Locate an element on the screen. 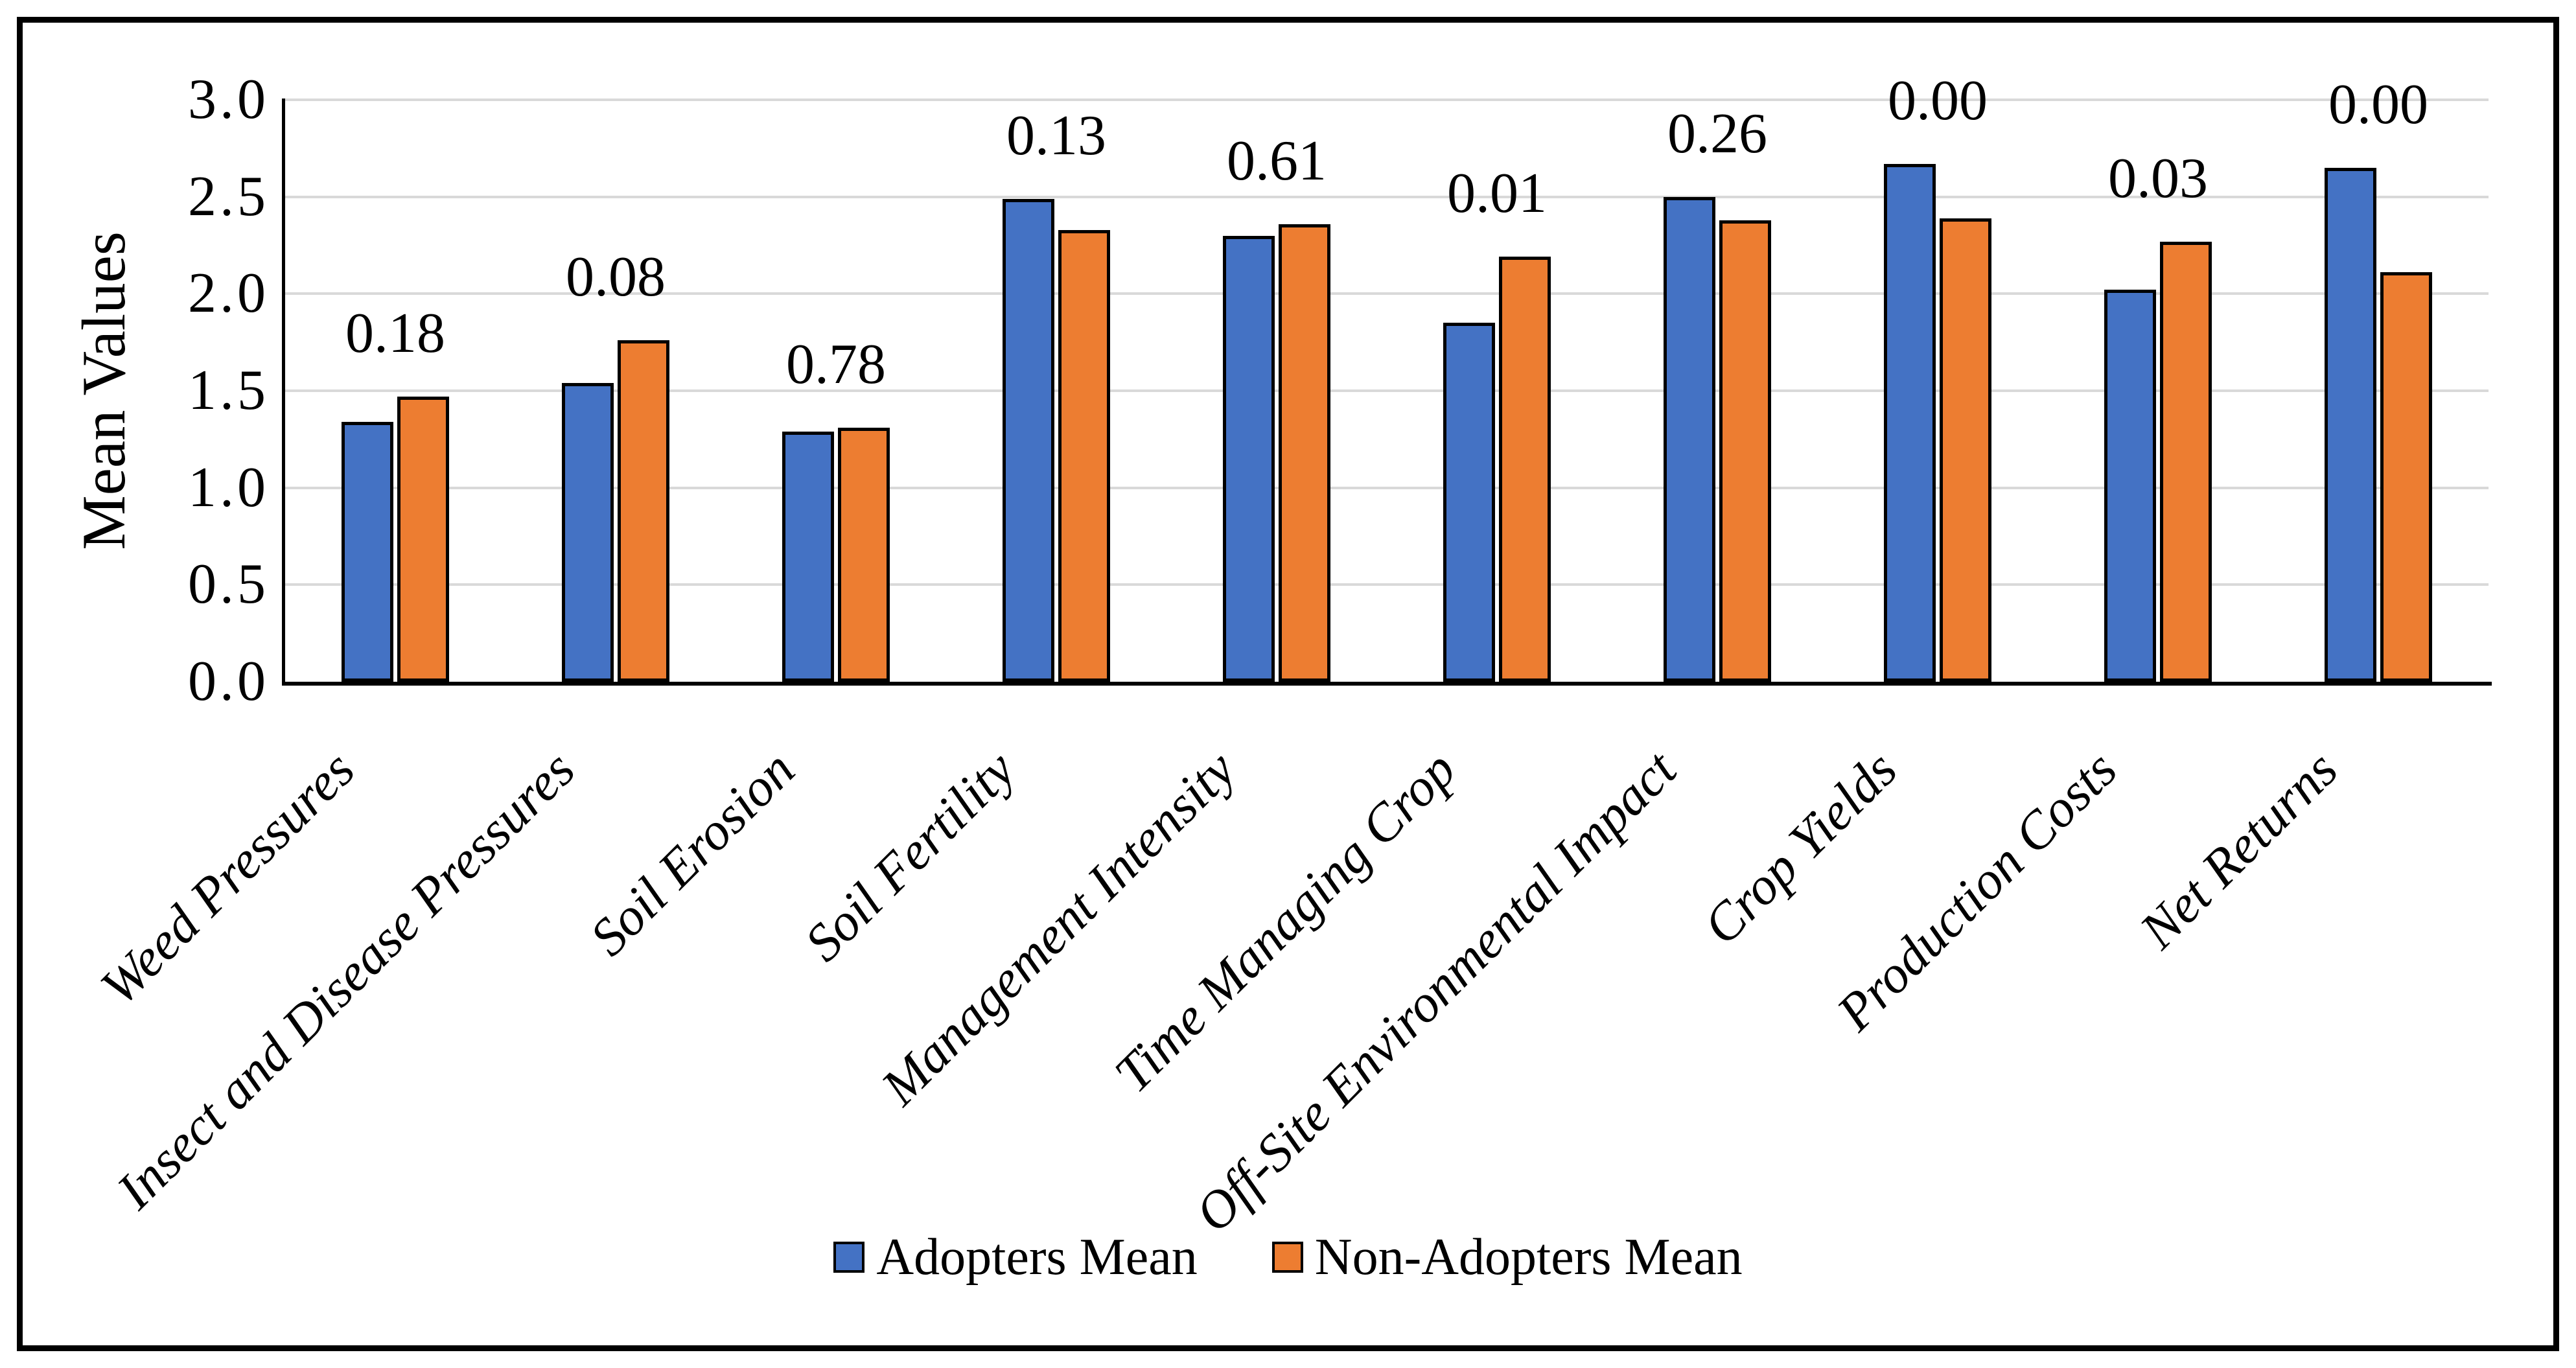 The image size is (2576, 1368). data-label: 0.01 is located at coordinates (1497, 194).